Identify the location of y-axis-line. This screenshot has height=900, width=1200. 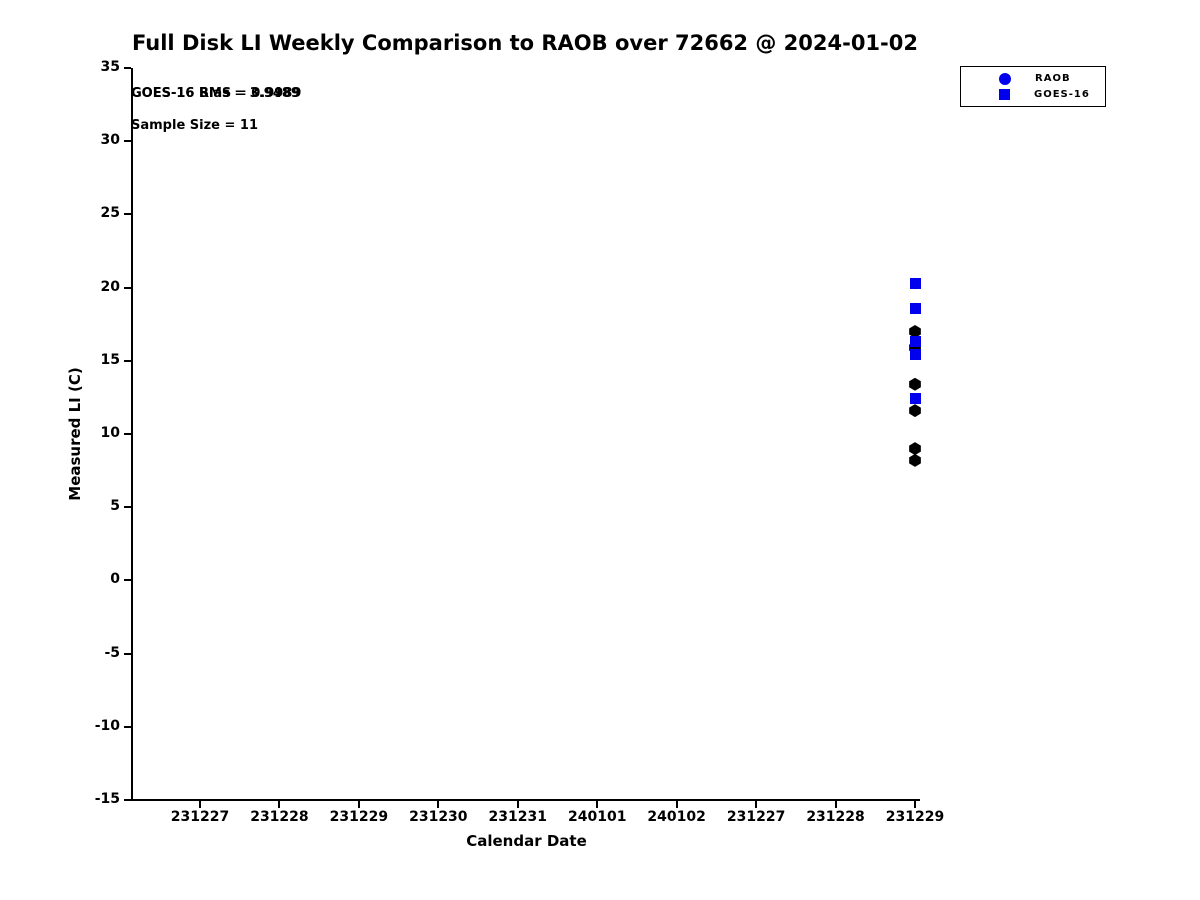
(132, 434).